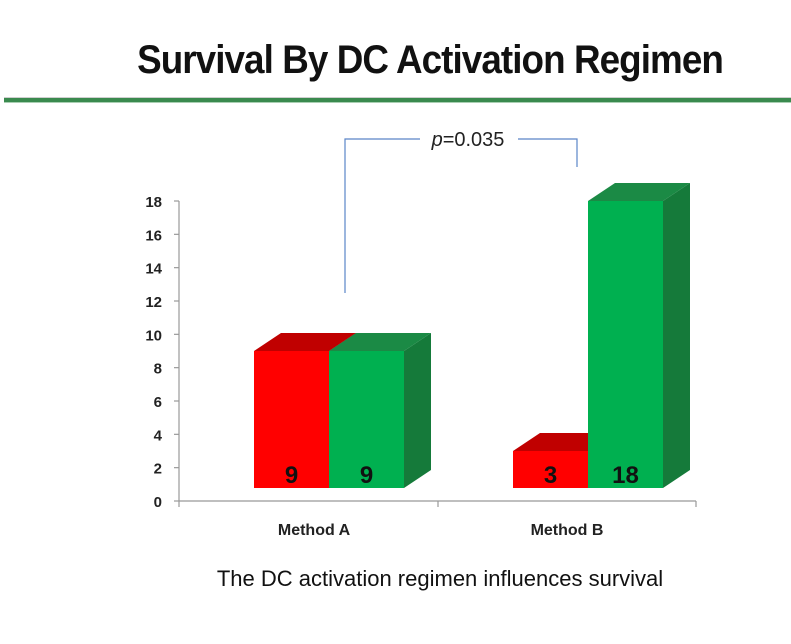 This screenshot has height=644, width=791. What do you see at coordinates (430, 60) in the screenshot?
I see `slide-title: Survival By DC Activation Regimen` at bounding box center [430, 60].